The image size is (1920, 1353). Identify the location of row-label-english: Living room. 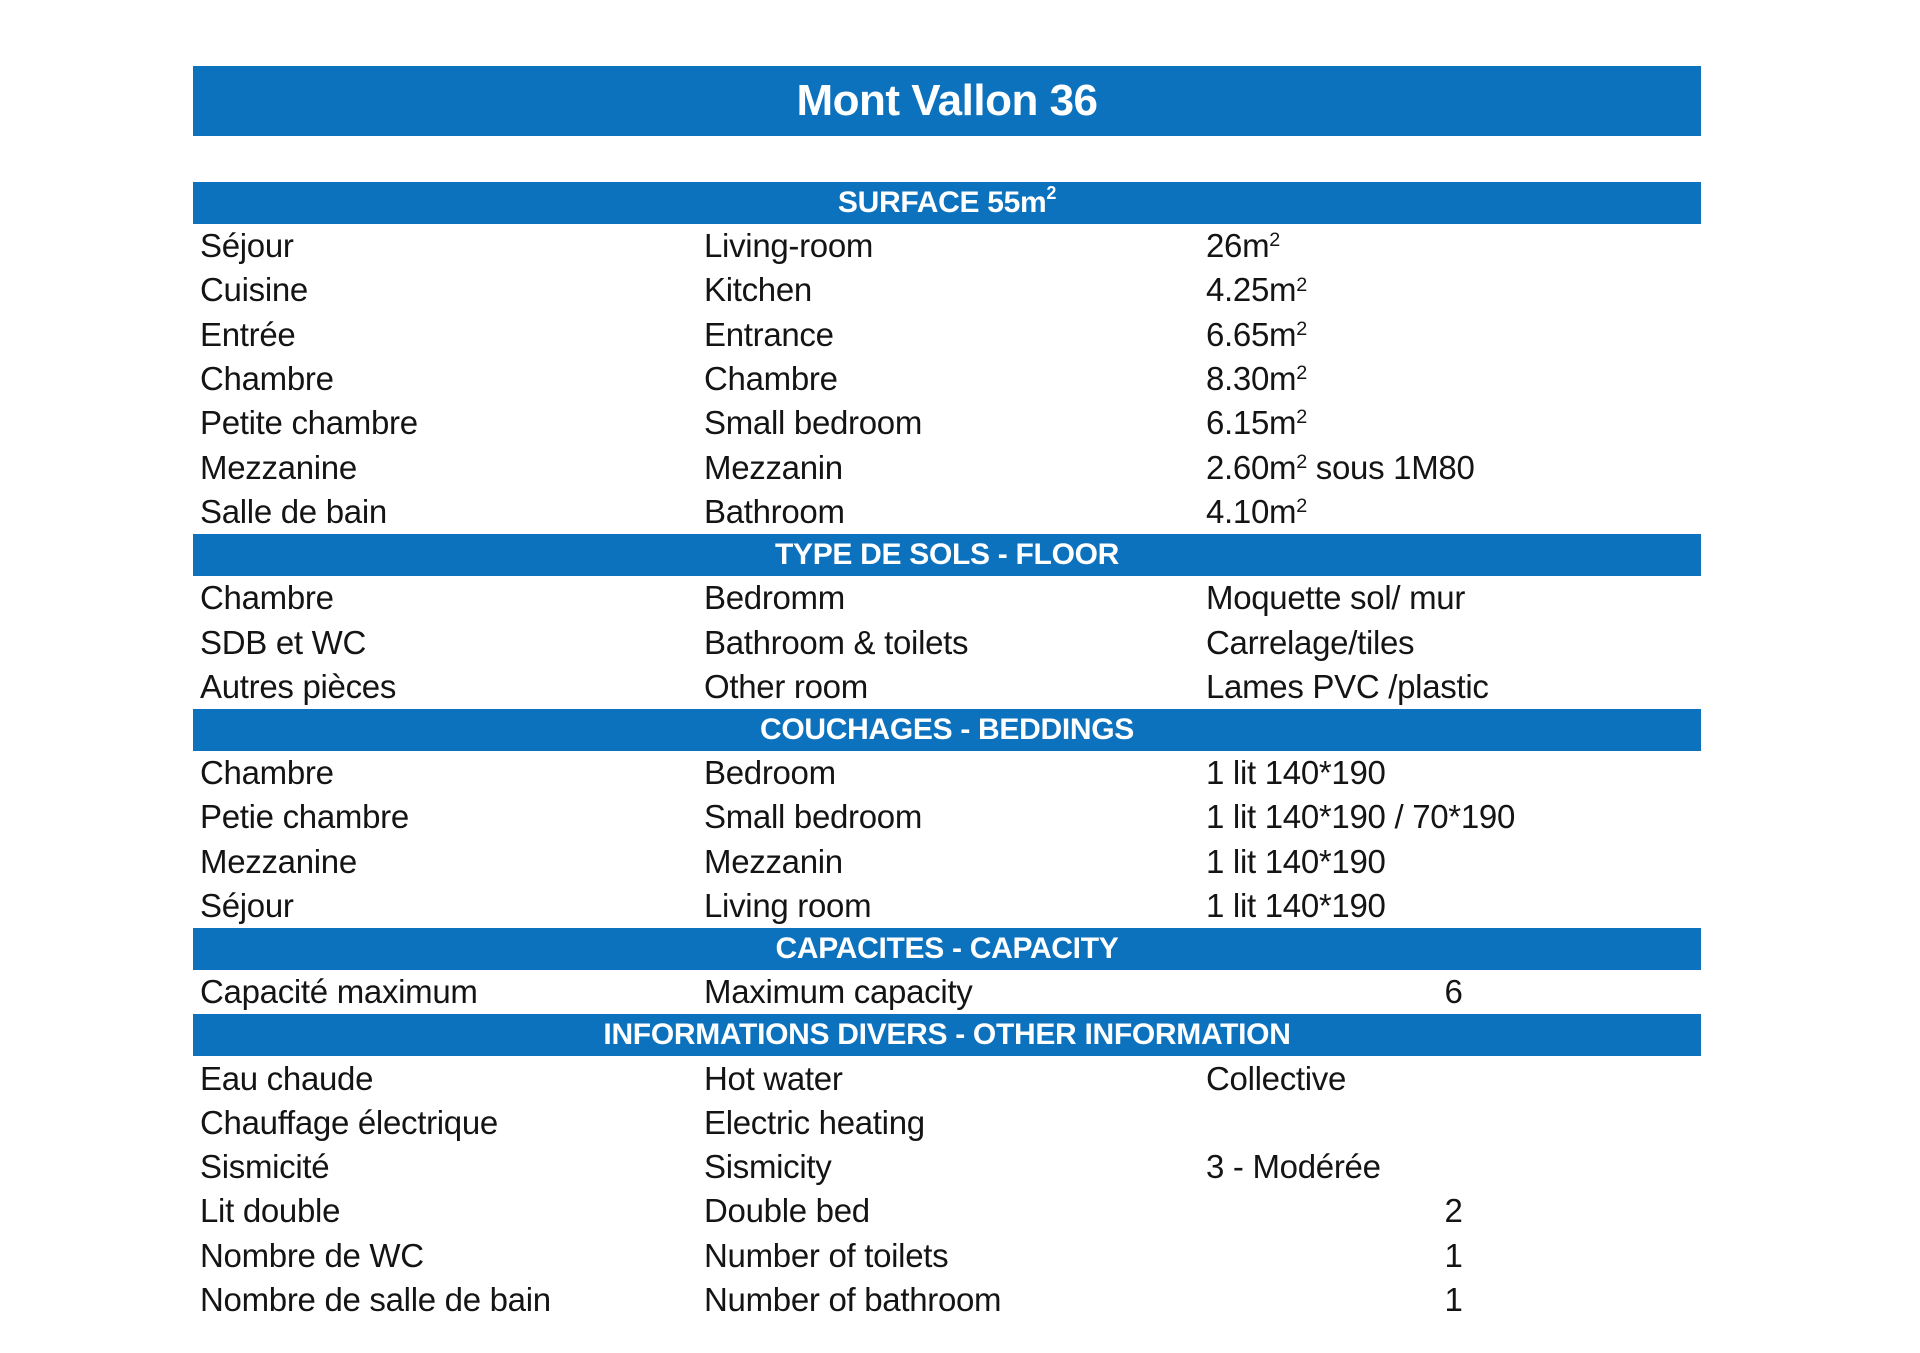
(788, 905).